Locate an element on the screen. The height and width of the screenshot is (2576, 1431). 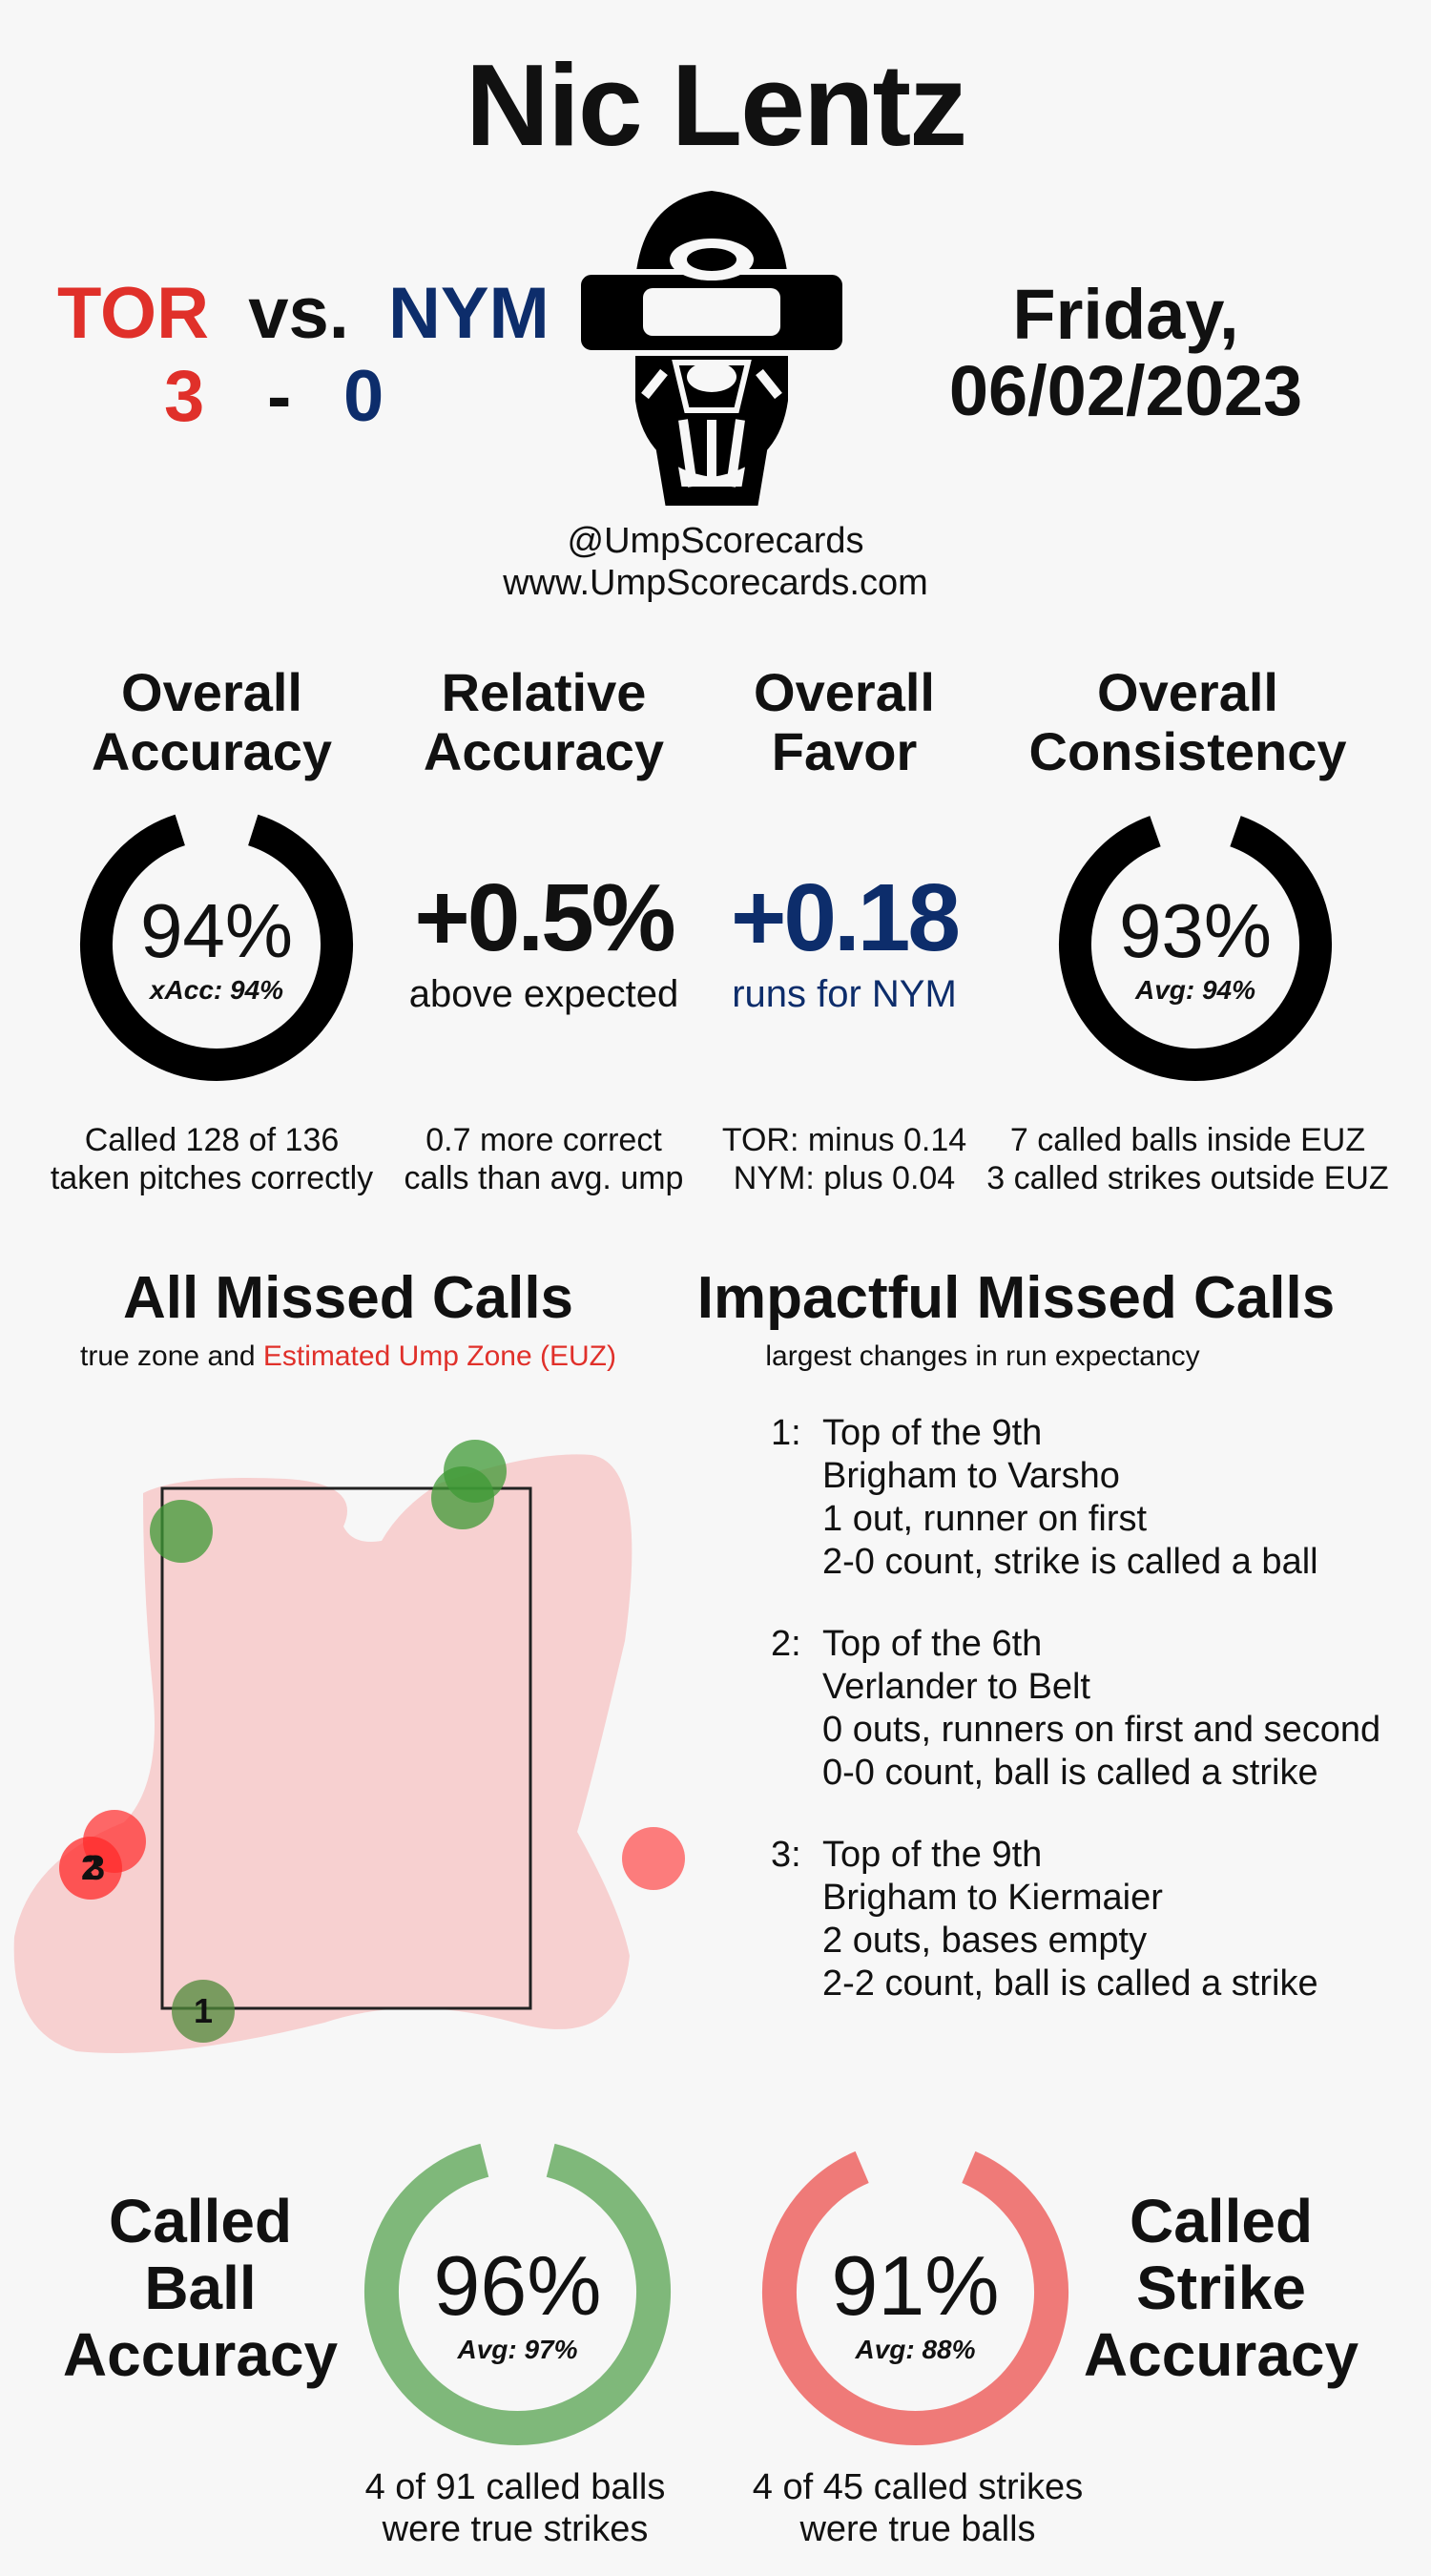
game-date-value: 06/02/2023 is located at coordinates (1125, 390).